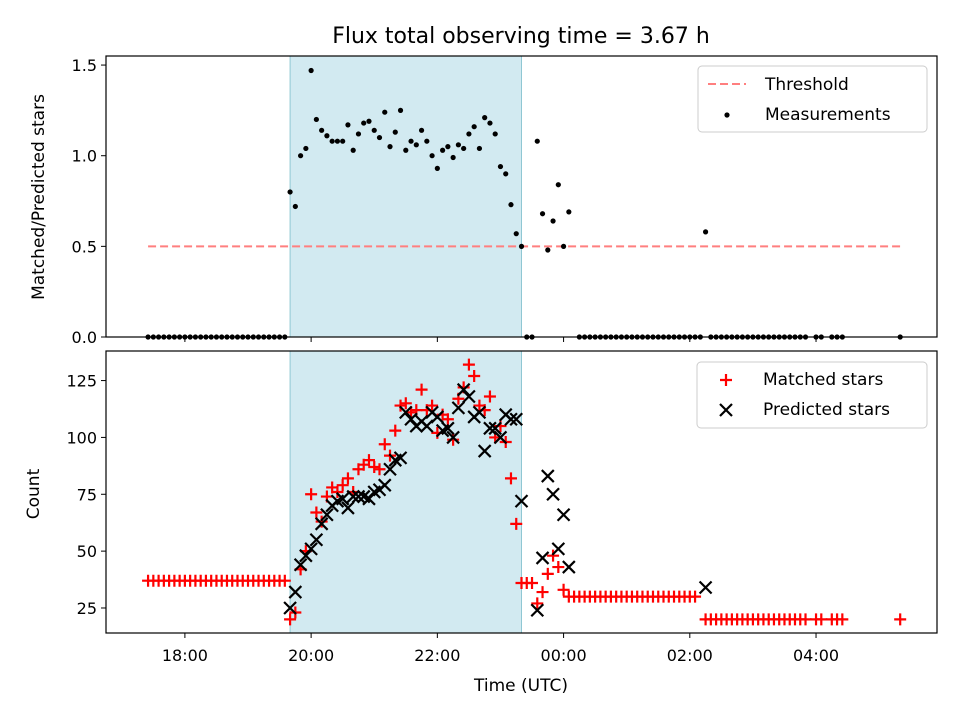  Describe the element at coordinates (520, 686) in the screenshot. I see `x-axis-label: Time (UTC)` at that location.